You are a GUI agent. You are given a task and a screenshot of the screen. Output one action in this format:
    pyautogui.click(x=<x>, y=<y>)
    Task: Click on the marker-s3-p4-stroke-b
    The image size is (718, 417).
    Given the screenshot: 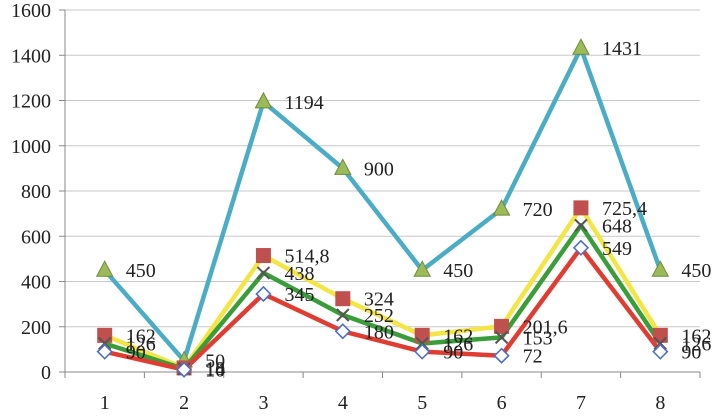 What is the action you would take?
    pyautogui.click(x=343, y=315)
    